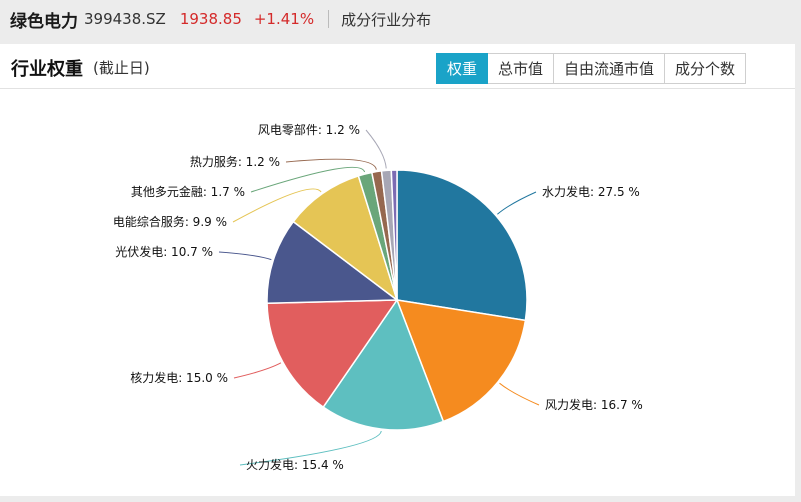 This screenshot has width=801, height=502. Describe the element at coordinates (170, 221) in the screenshot. I see `slice-label-5: 电能综合服务: 9.9 %` at that location.